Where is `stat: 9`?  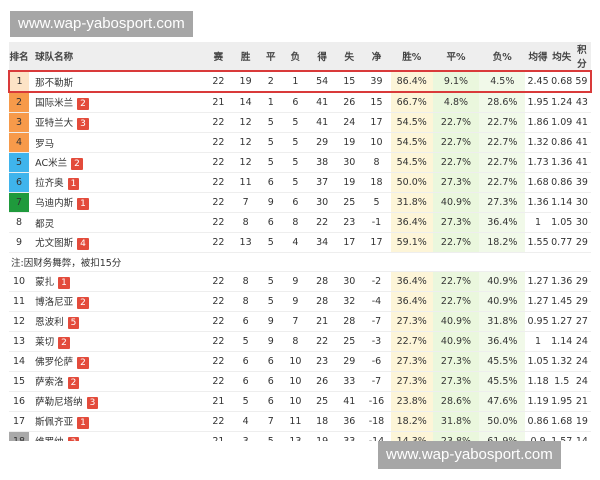 stat: 9 is located at coordinates (295, 281).